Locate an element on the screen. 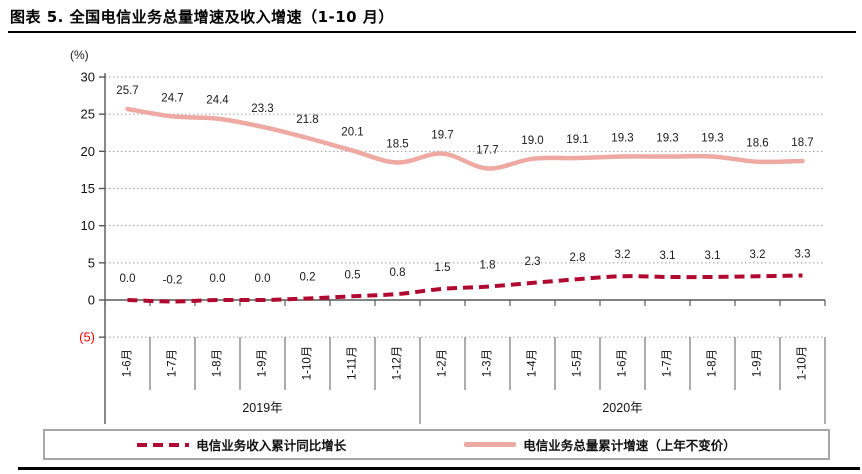  chart-legend: 电信业务收入累计同比增长 电信业务总量累计增速（上年不变价） is located at coordinates (436, 444).